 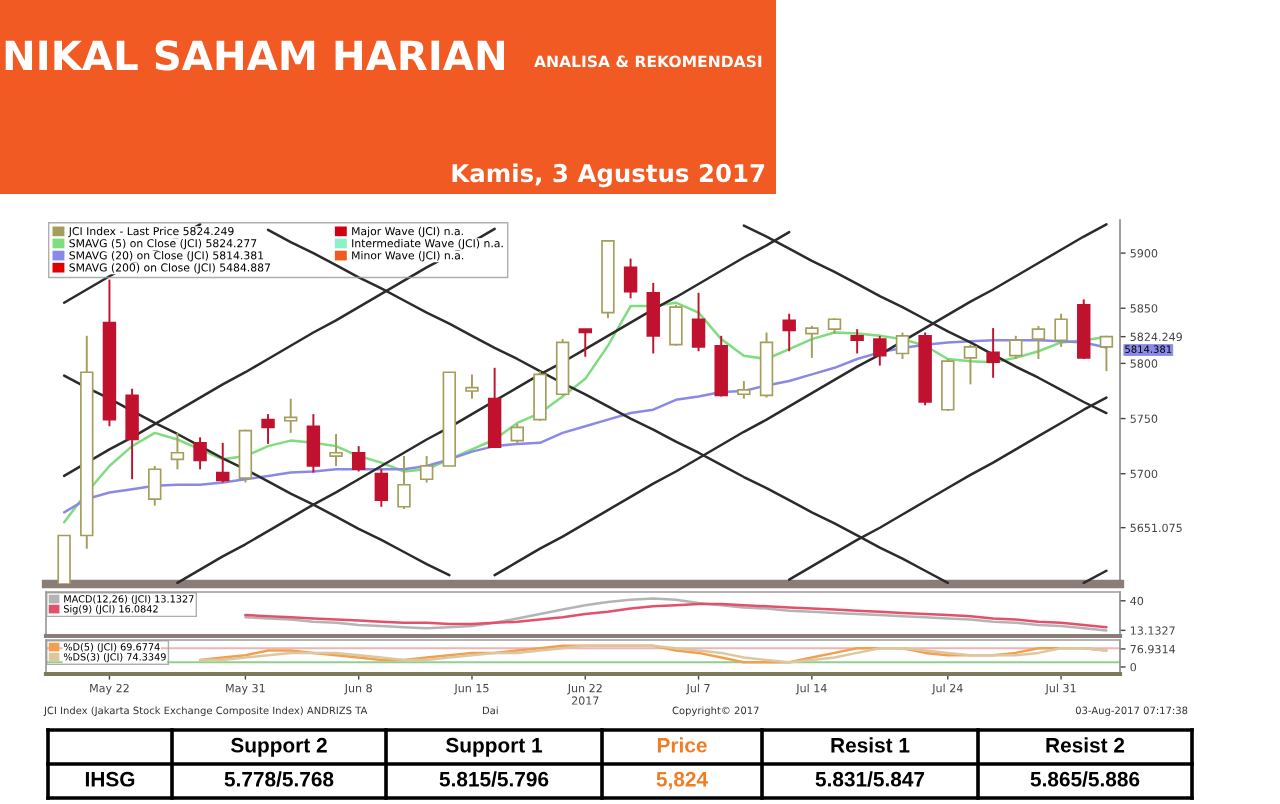 I want to click on text: 5.865/5.886, so click(x=1085, y=779).